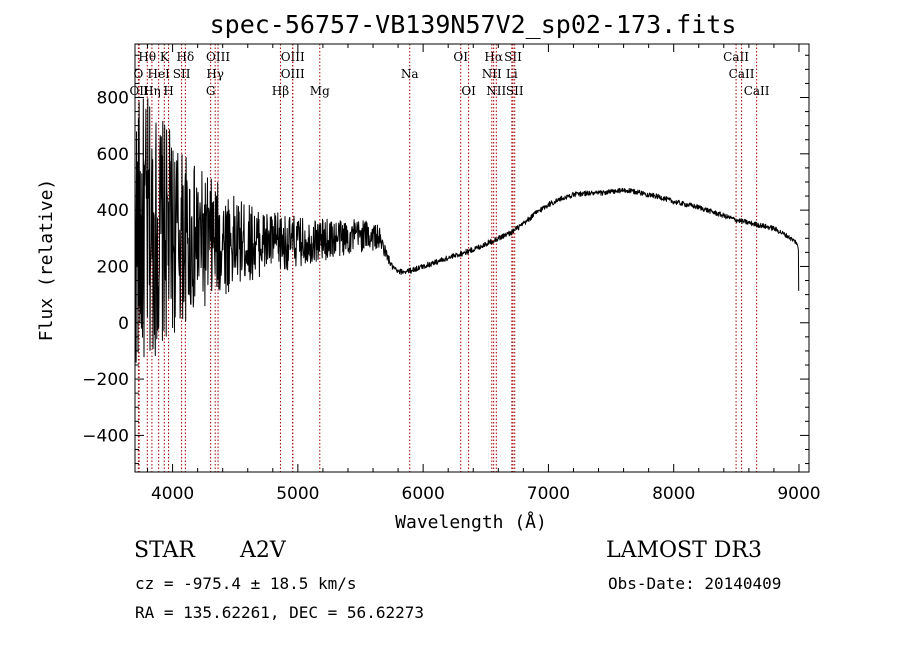  Describe the element at coordinates (512, 74) in the screenshot. I see `line-marker-label: Li` at that location.